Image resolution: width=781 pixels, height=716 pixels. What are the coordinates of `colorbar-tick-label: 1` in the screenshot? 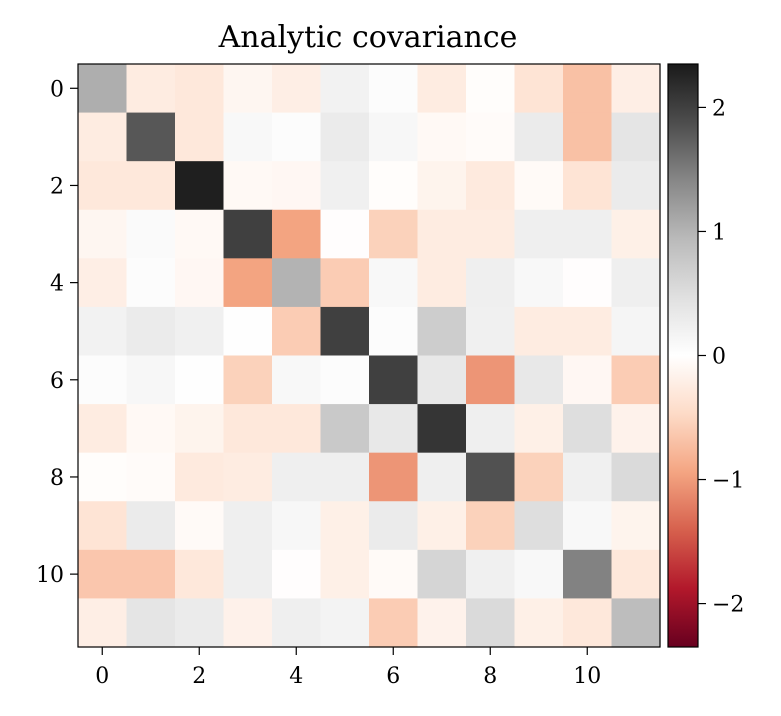 It's located at (719, 232).